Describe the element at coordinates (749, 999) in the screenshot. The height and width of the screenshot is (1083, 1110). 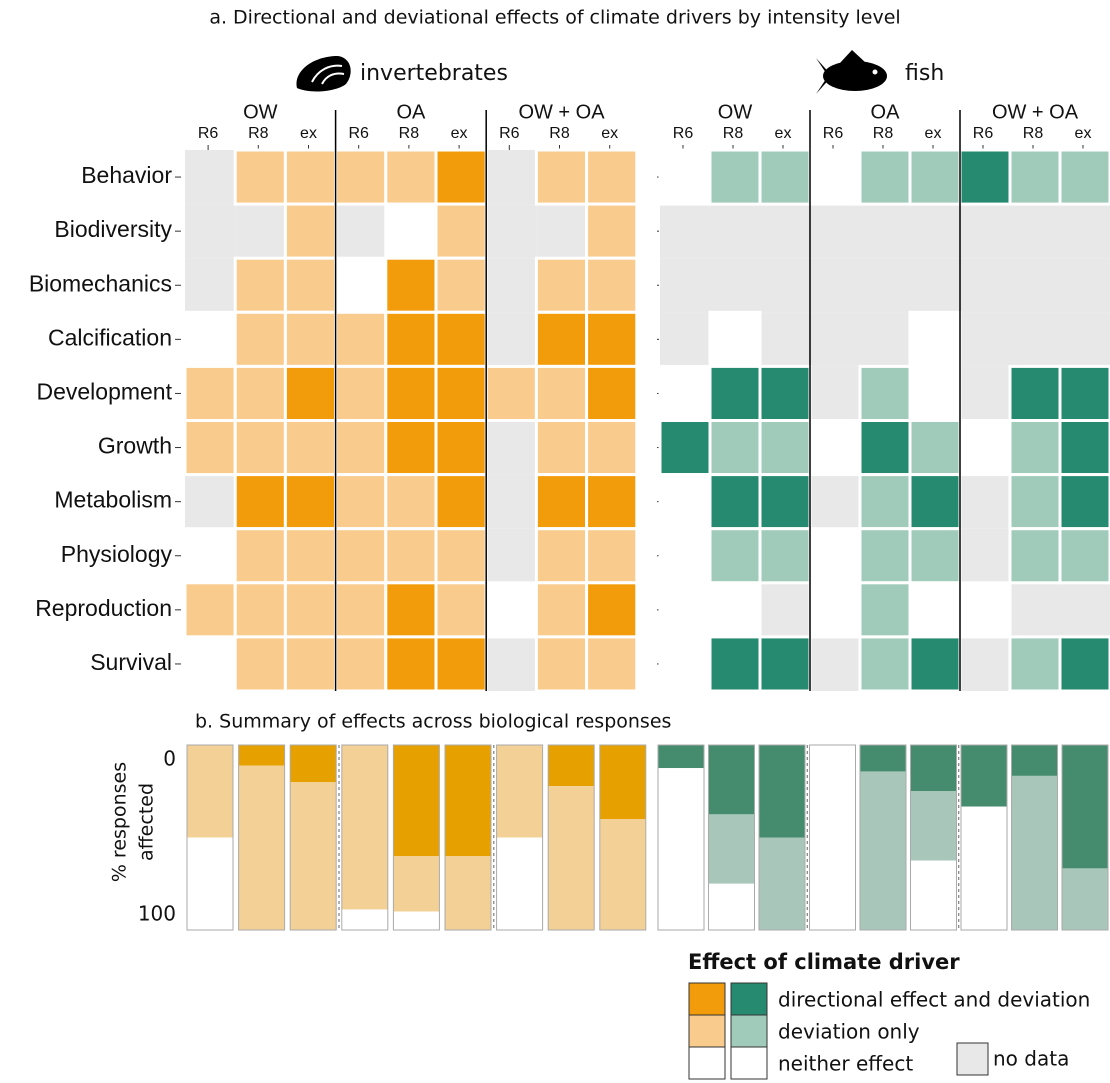
I see `legend-swatch` at that location.